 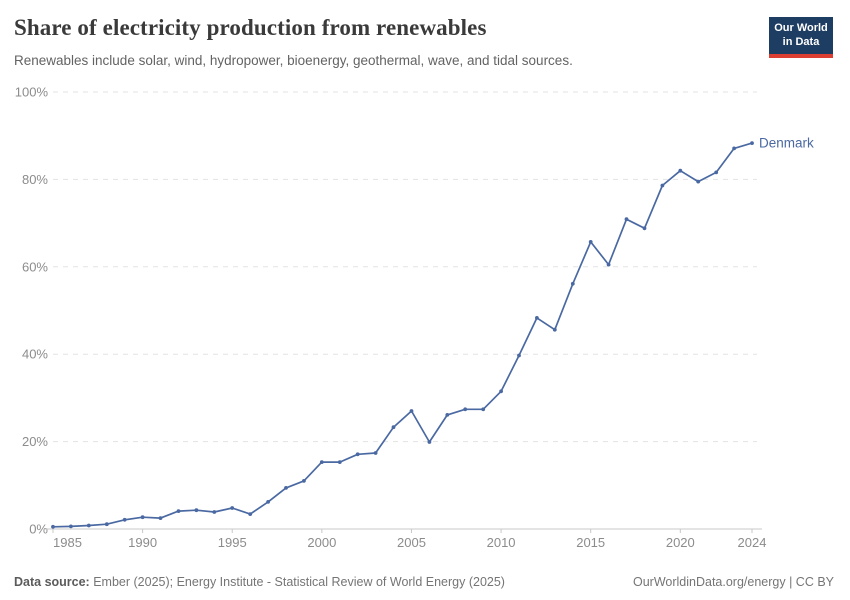 I want to click on x-axis: 1985 1990 1995 2000 2005 2010 2015 2020 2024, so click(x=409, y=539).